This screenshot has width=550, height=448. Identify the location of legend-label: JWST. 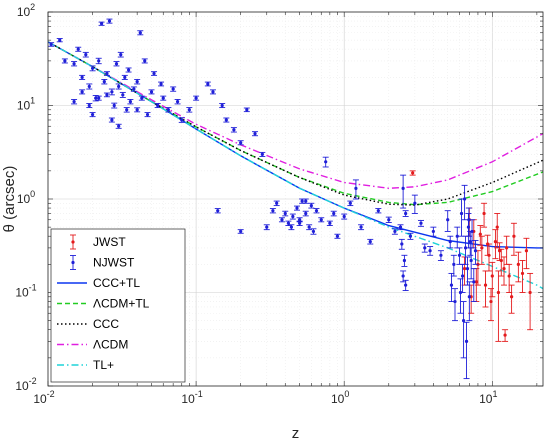
(109, 242).